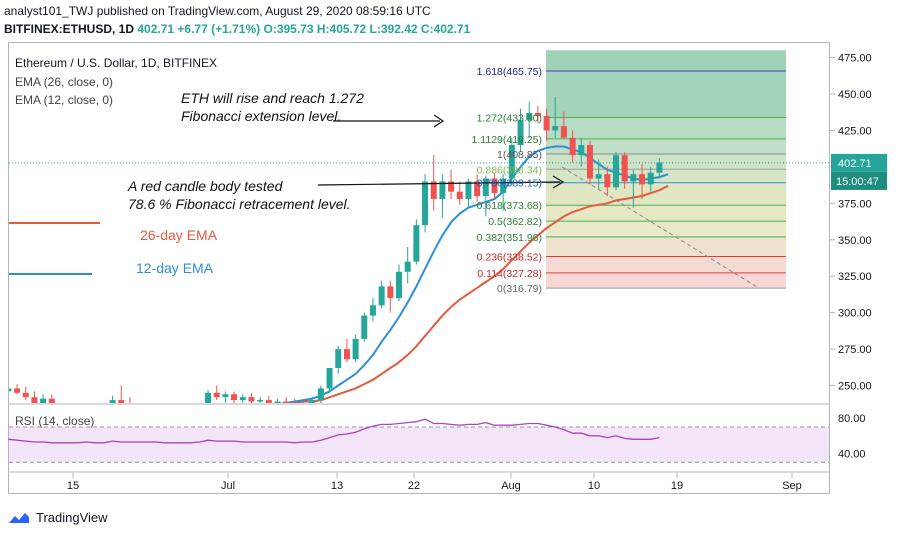 This screenshot has height=537, width=900. Describe the element at coordinates (64, 82) in the screenshot. I see `ema26-legend: EMA (26, close, 0)` at that location.